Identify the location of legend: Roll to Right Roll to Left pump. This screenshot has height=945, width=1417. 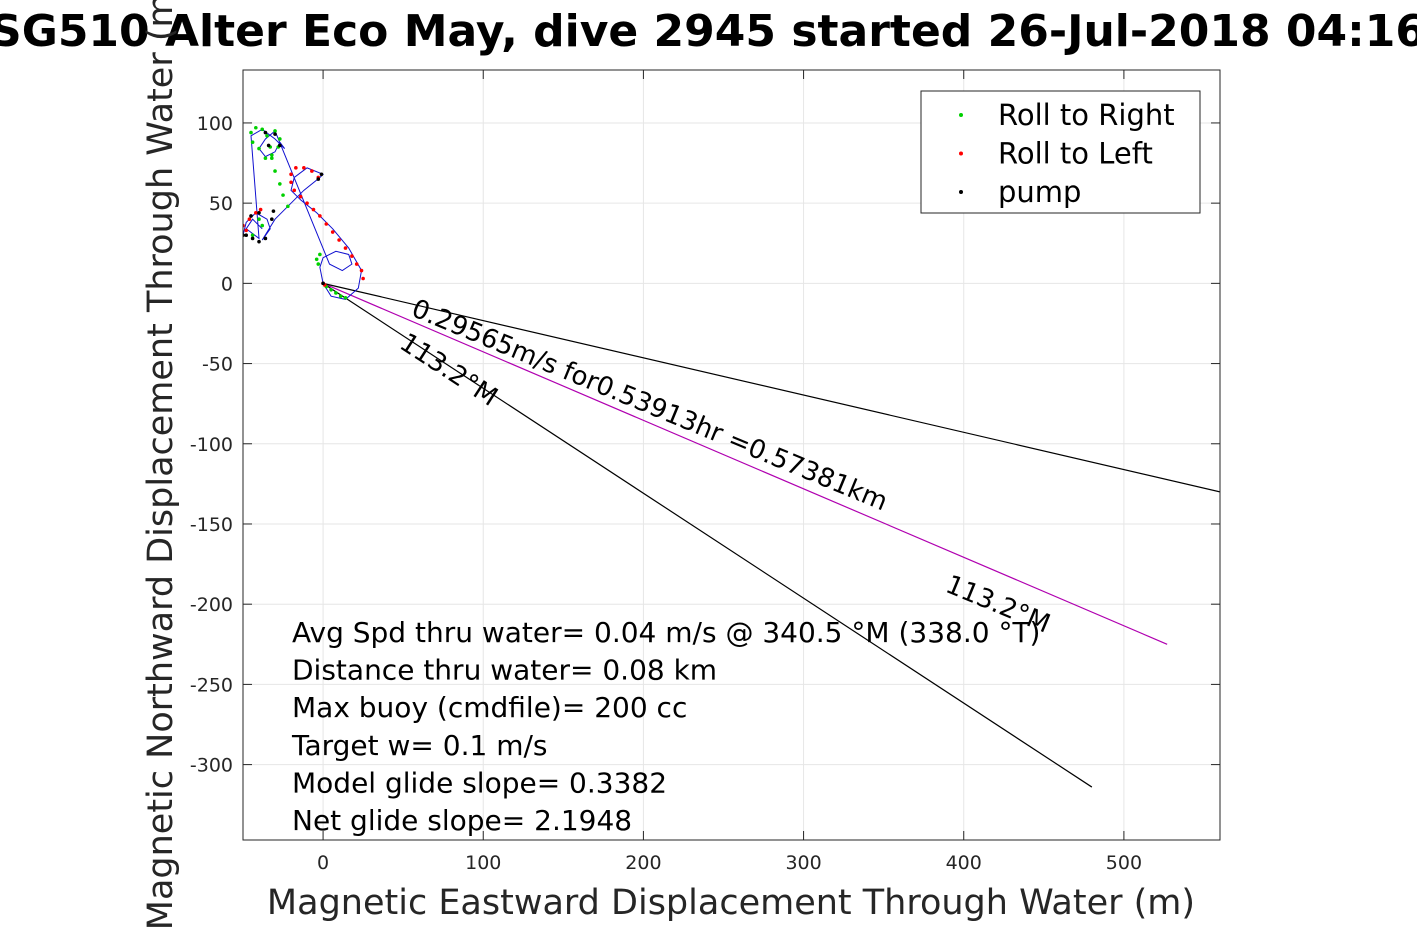
(1060, 152).